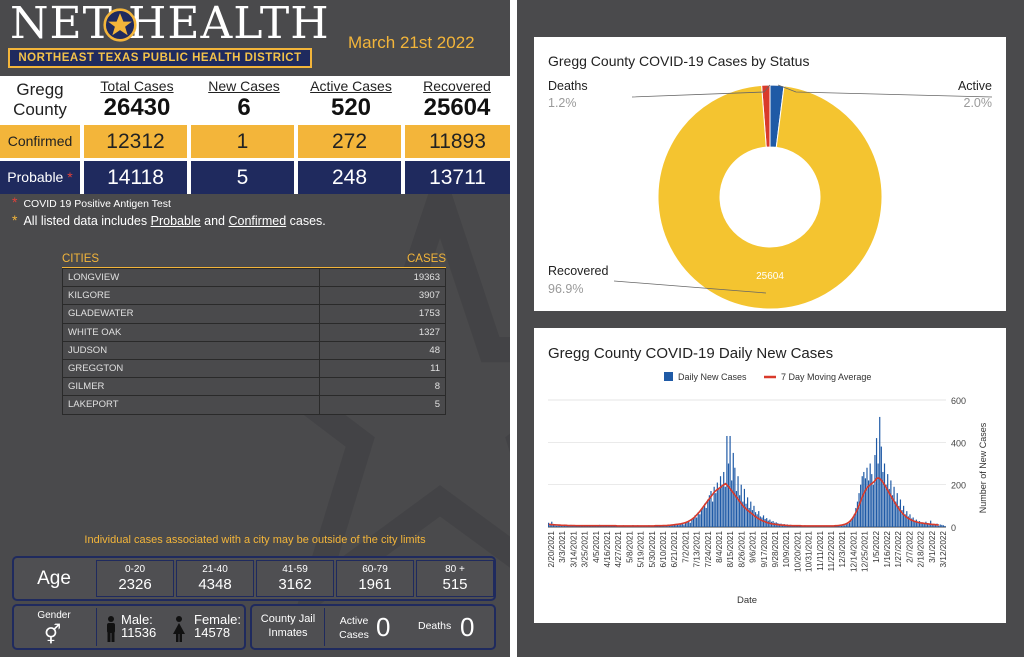 Image resolution: width=1024 pixels, height=657 pixels. What do you see at coordinates (175, 221) in the screenshot?
I see `probable-link: Probable` at bounding box center [175, 221].